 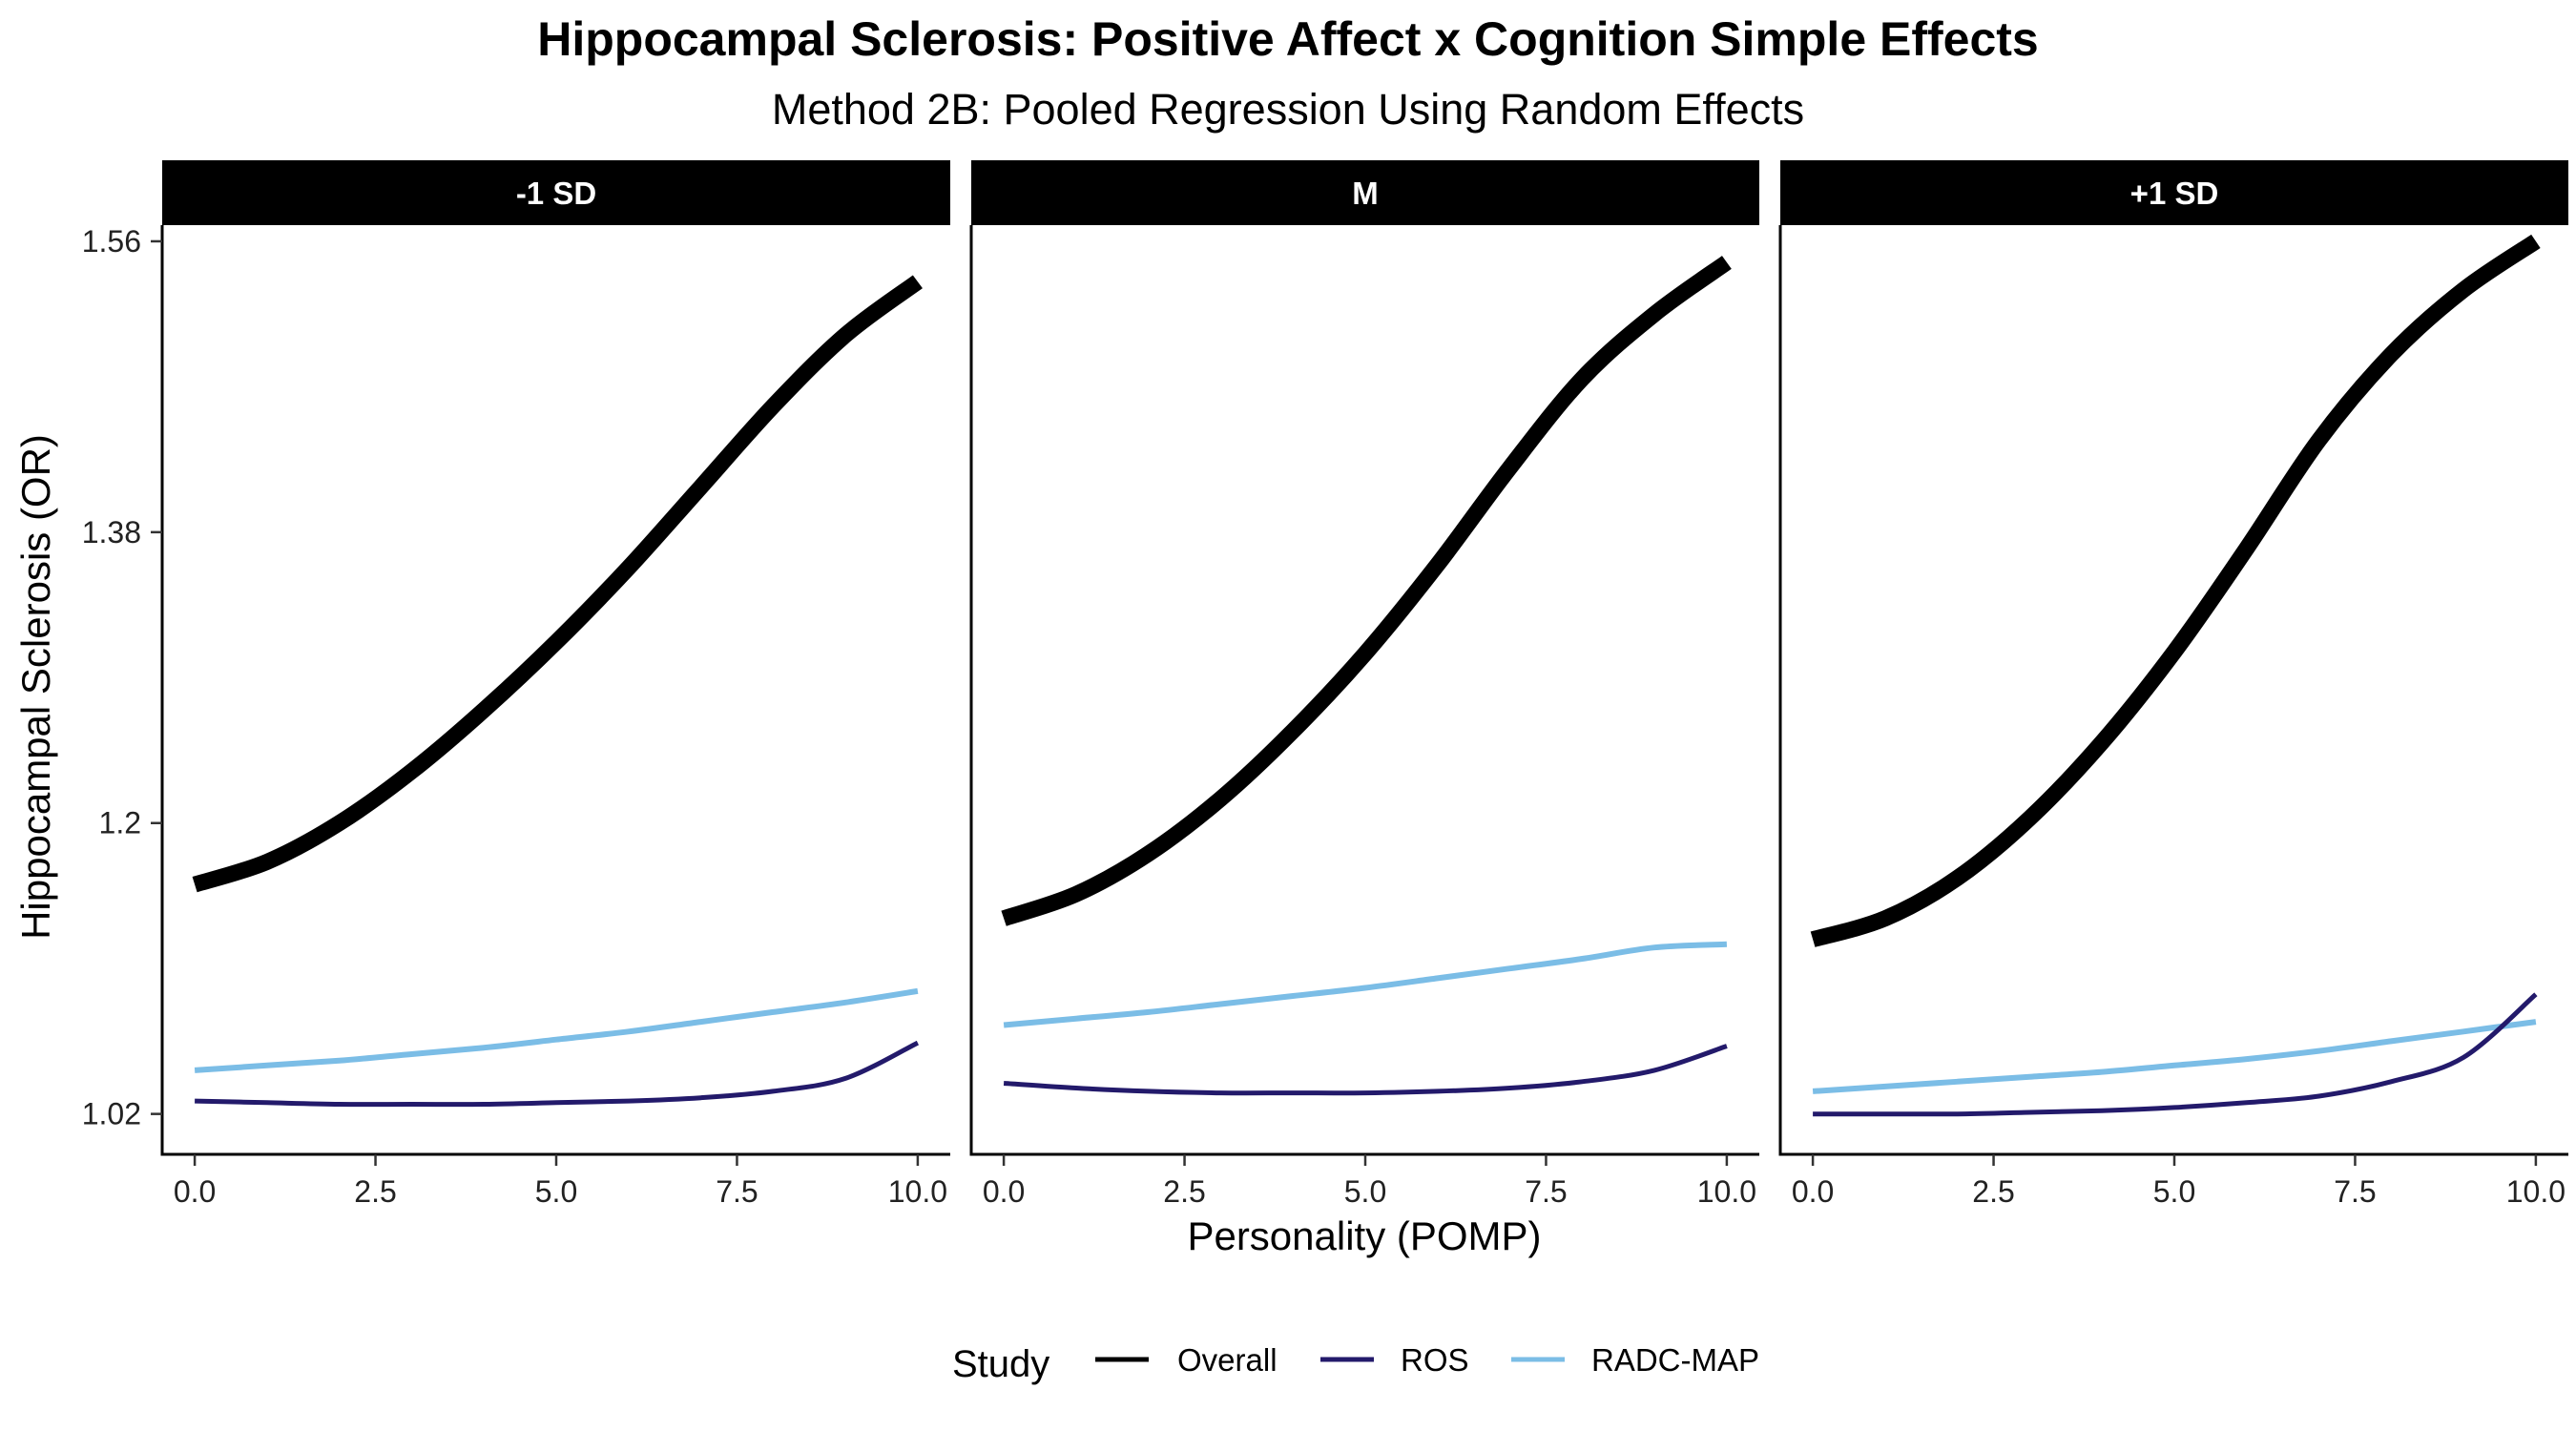 I want to click on legend-item-overall: Overall, so click(x=1186, y=1360).